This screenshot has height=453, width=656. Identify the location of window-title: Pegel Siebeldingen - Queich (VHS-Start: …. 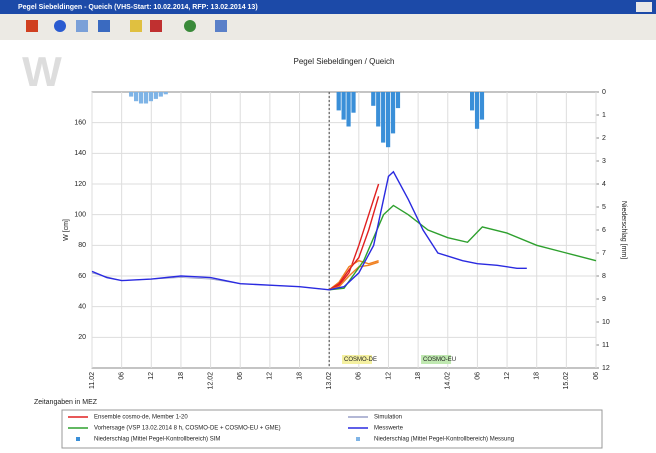
(138, 7).